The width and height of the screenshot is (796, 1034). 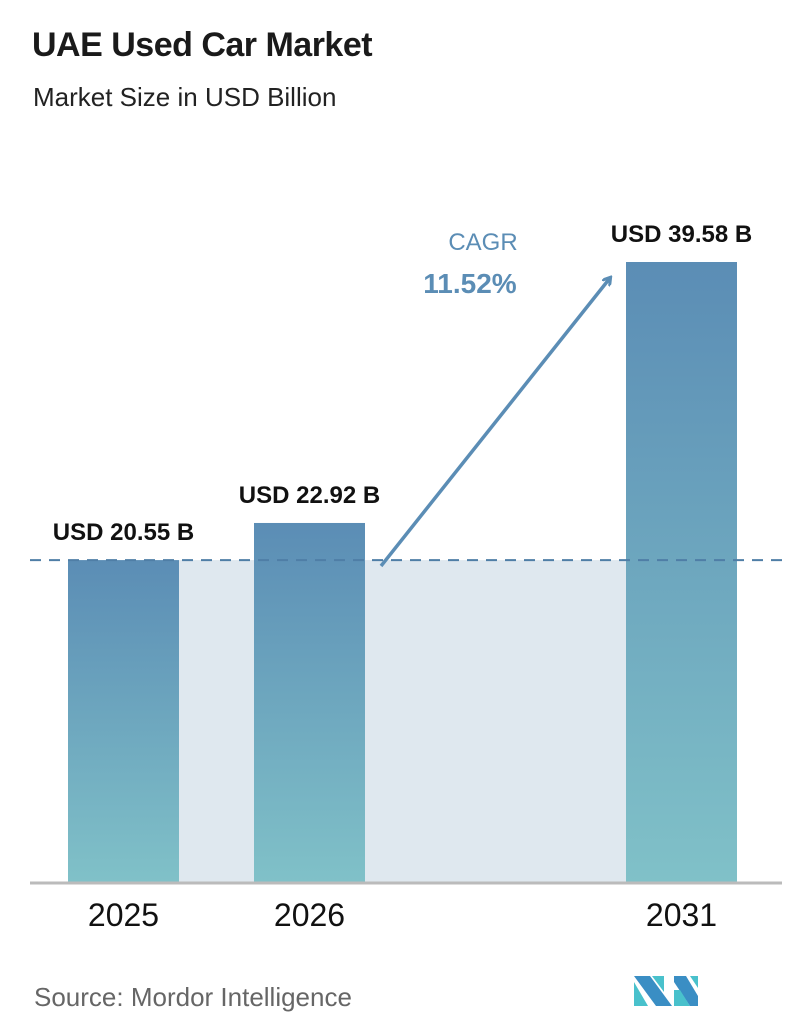 I want to click on x-tick-label-2031: 2031, so click(x=681, y=915).